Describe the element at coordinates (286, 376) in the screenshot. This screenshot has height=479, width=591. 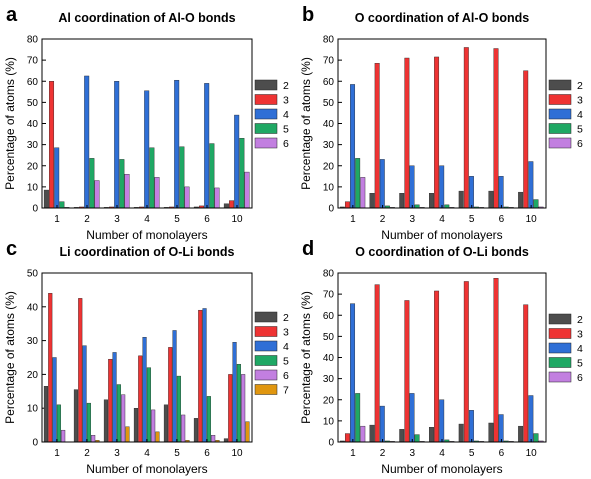
I see `legend-label-6: 6` at that location.